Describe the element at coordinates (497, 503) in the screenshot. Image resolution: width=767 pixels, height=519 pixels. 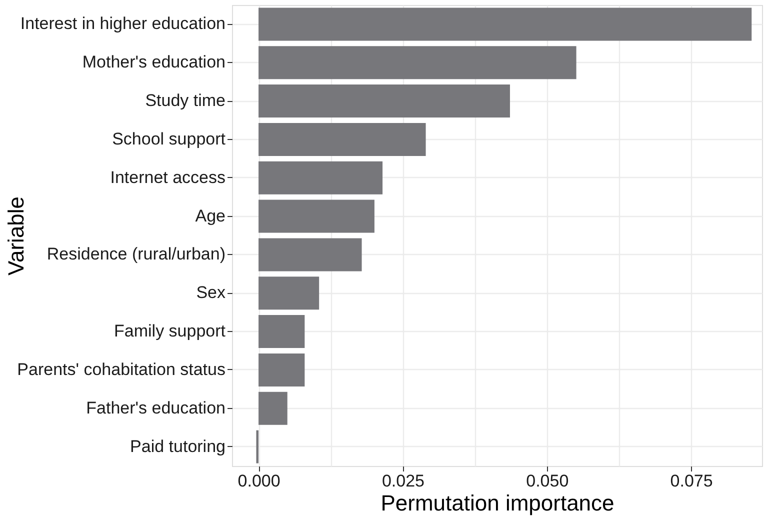
I see `x-axis-title: Permutation importance` at that location.